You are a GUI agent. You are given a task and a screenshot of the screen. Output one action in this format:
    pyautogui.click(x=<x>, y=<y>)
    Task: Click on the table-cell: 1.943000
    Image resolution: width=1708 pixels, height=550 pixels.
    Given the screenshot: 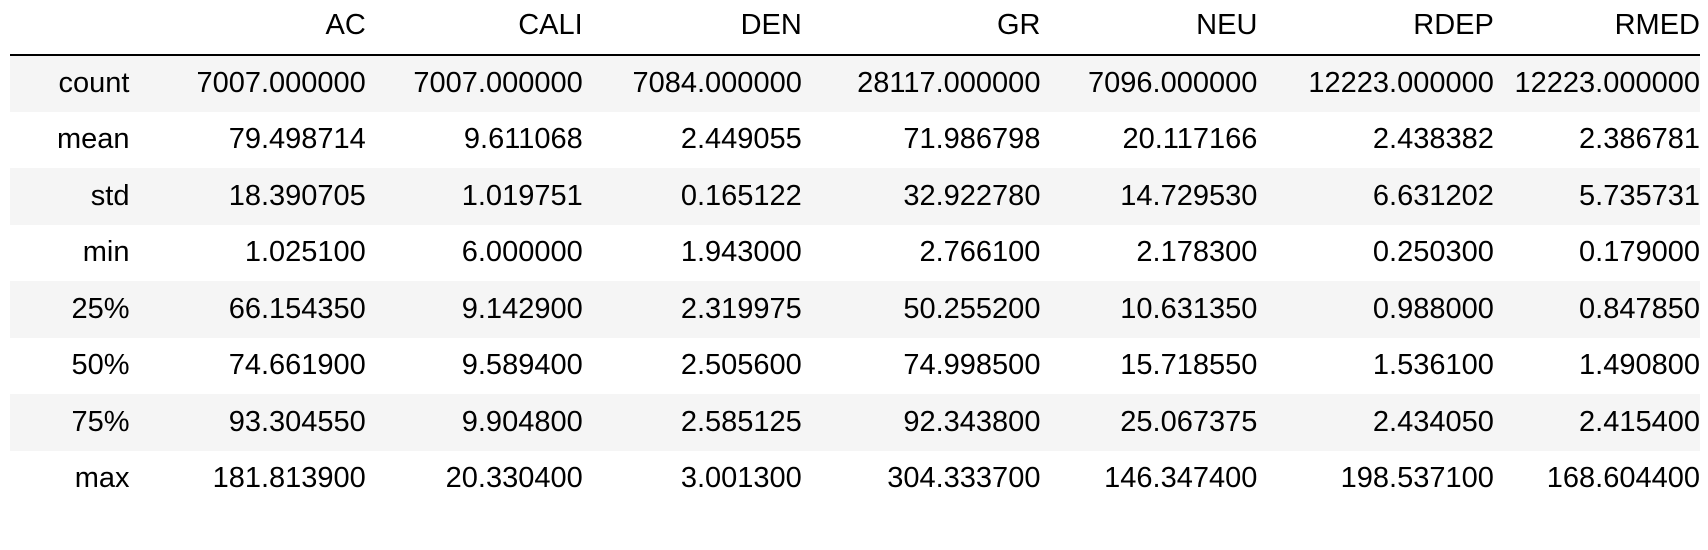 What is the action you would take?
    pyautogui.click(x=741, y=252)
    